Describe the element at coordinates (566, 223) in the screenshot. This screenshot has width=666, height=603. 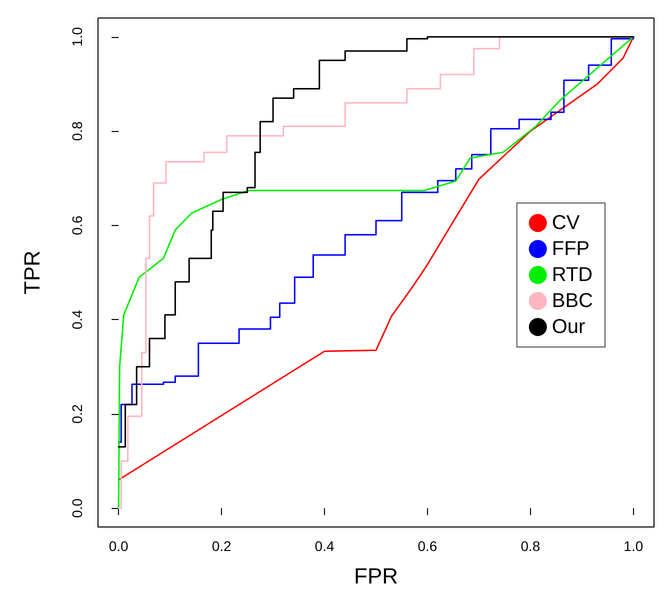
I see `legend-label: CV` at that location.